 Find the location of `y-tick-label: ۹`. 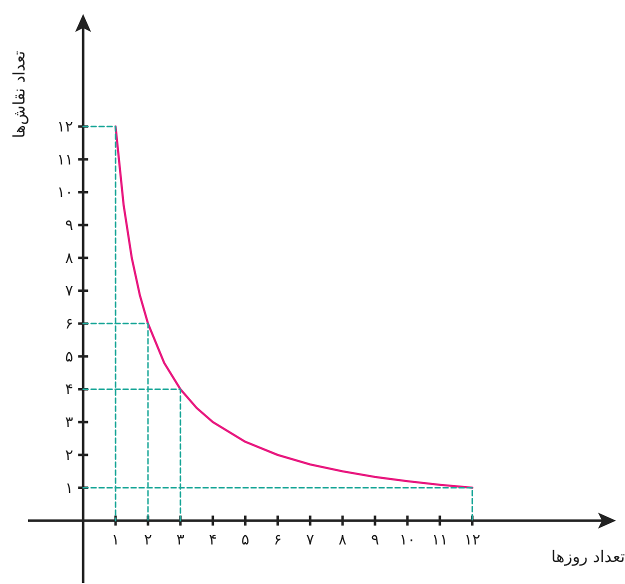

y-tick-label: ۹ is located at coordinates (69, 225).